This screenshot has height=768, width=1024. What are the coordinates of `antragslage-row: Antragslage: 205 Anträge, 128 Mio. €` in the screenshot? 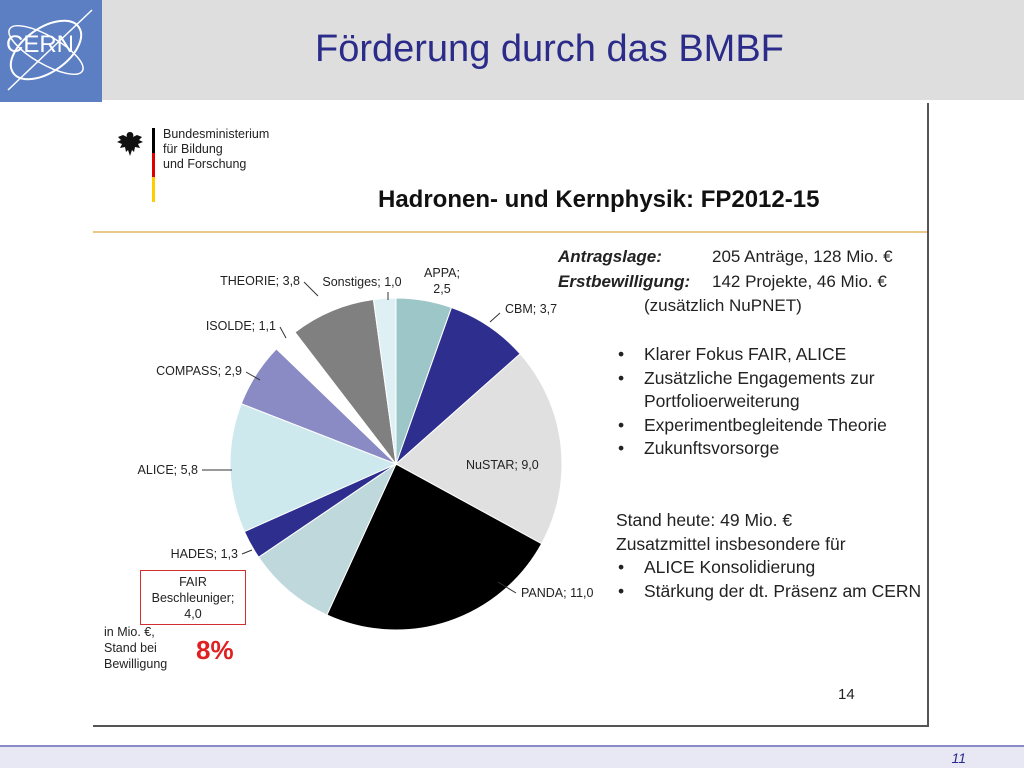 It's located at (743, 258).